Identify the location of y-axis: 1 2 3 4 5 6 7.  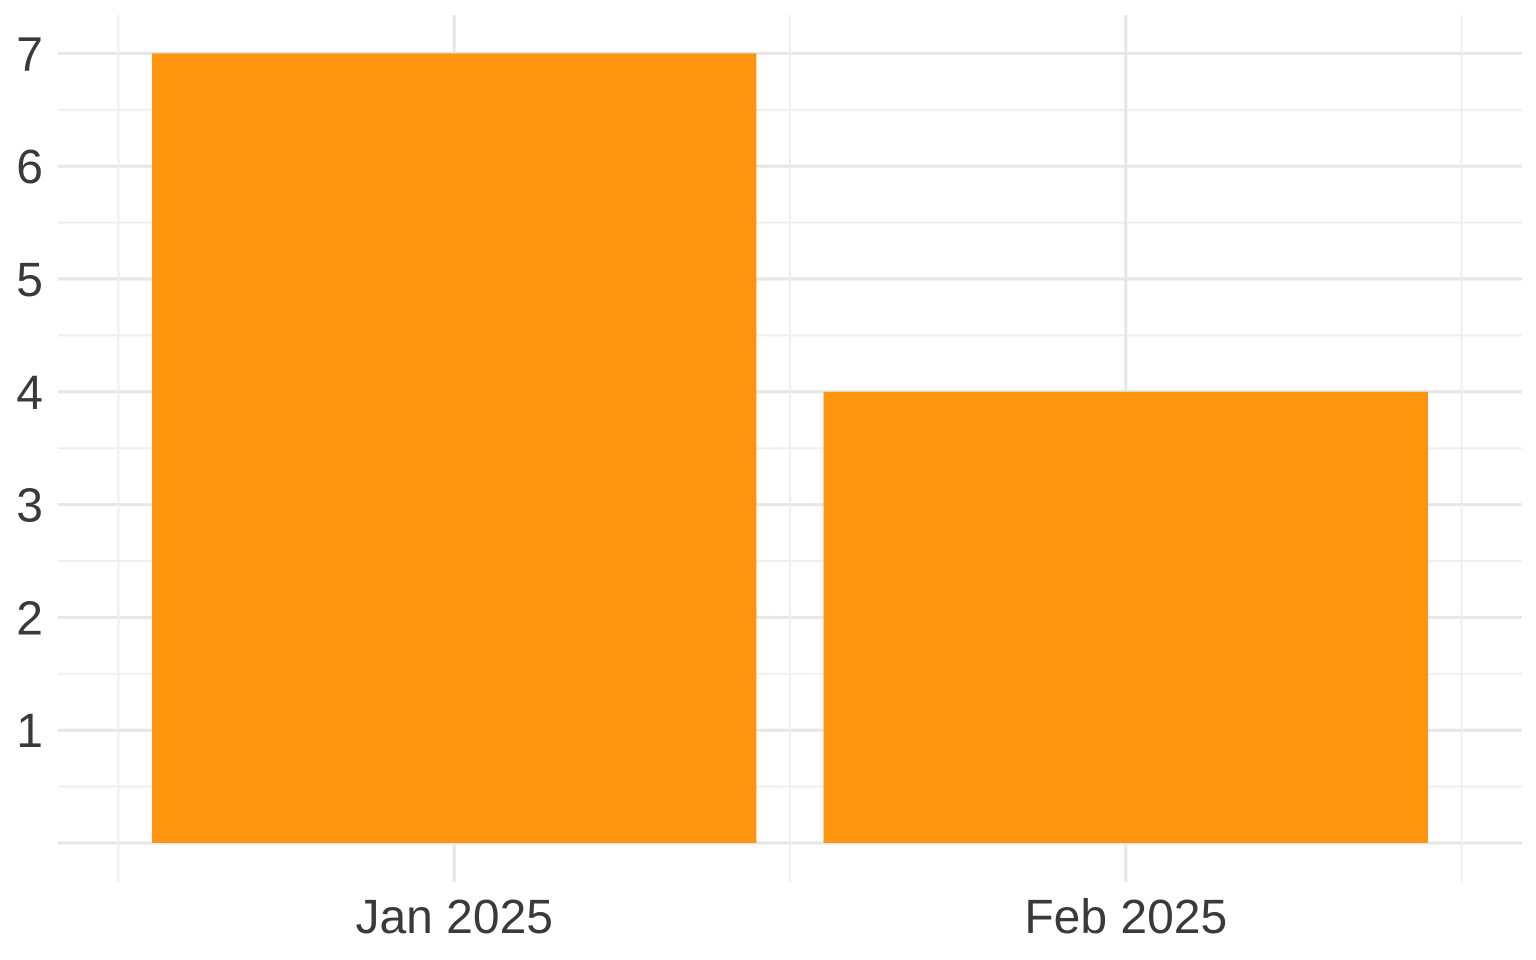
(29, 393).